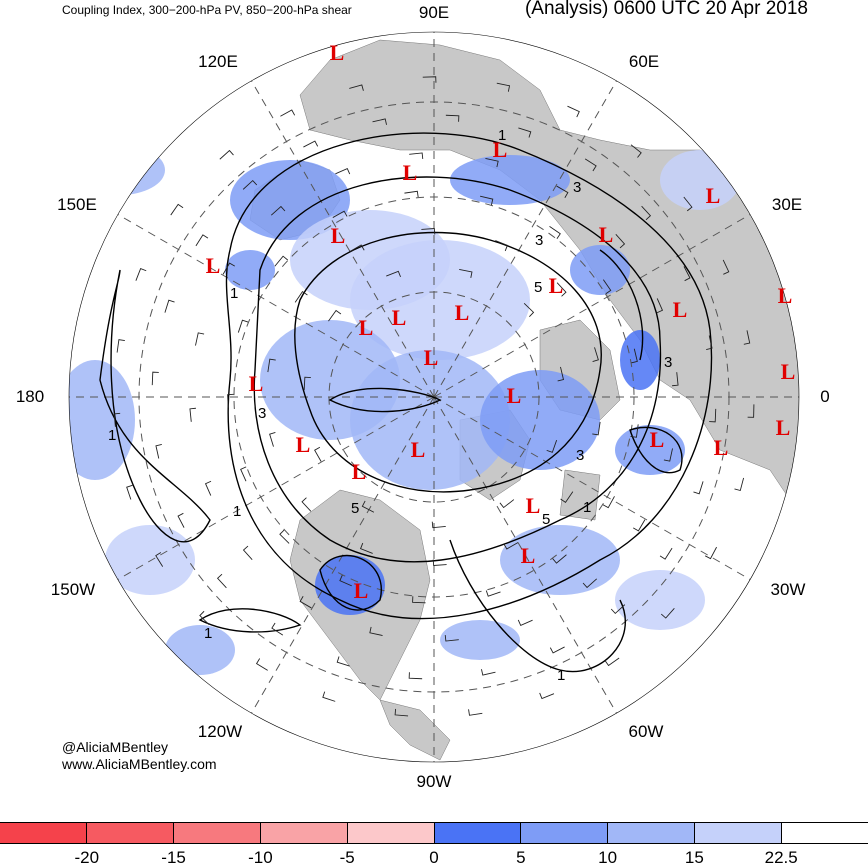 This screenshot has width=868, height=868. I want to click on colorbar-tick-label: -5, so click(347, 857).